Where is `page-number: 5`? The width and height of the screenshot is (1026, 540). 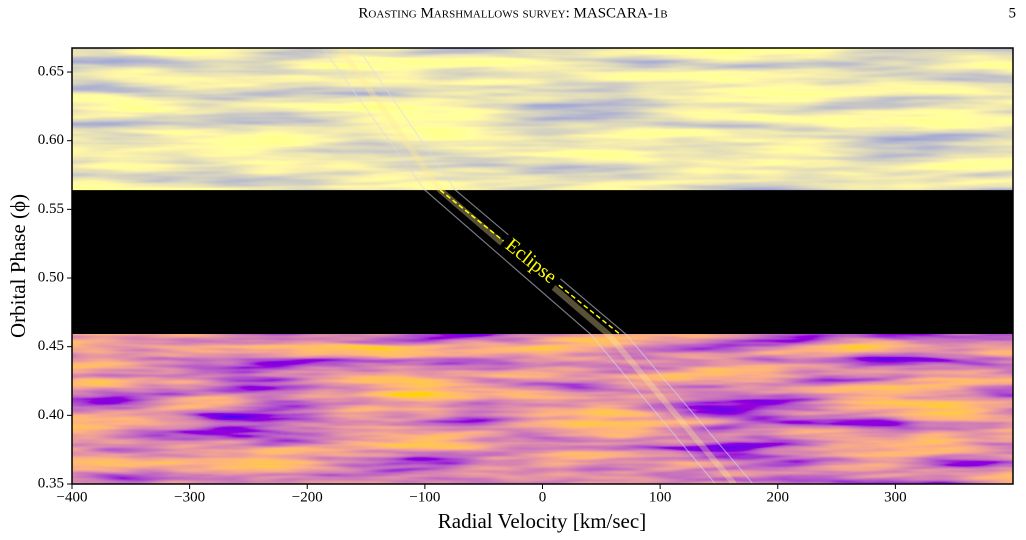
page-number: 5 is located at coordinates (1013, 13).